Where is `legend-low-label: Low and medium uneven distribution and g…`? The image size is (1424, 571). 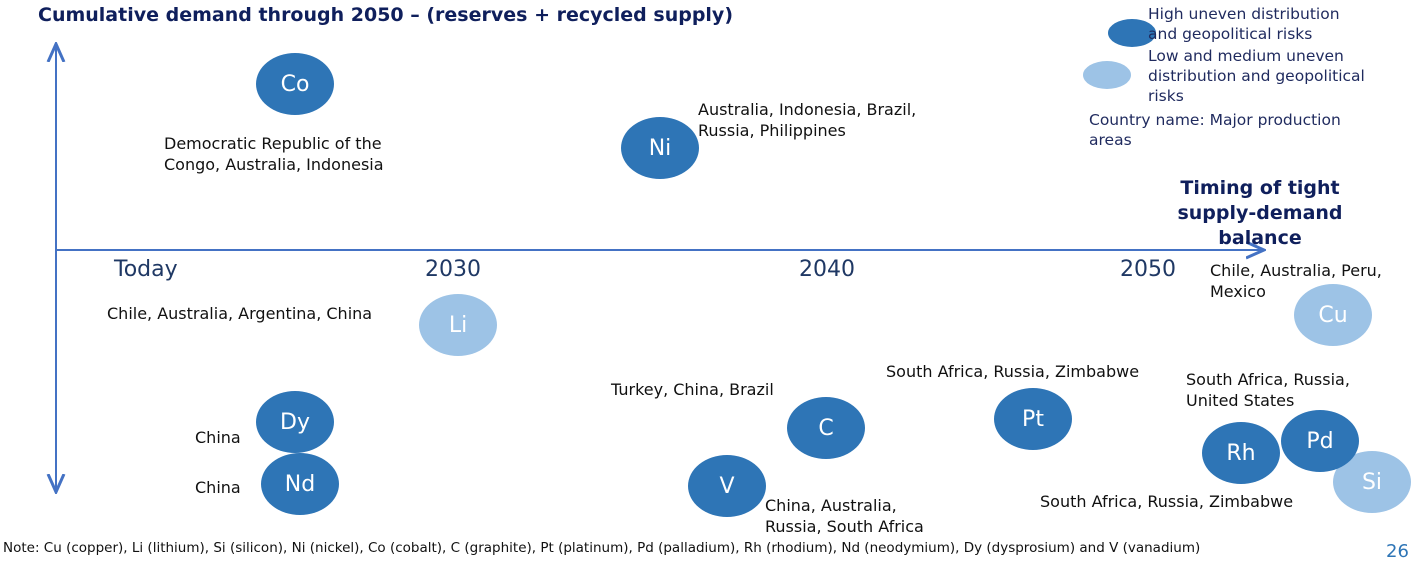 legend-low-label: Low and medium uneven distribution and g… is located at coordinates (1256, 76).